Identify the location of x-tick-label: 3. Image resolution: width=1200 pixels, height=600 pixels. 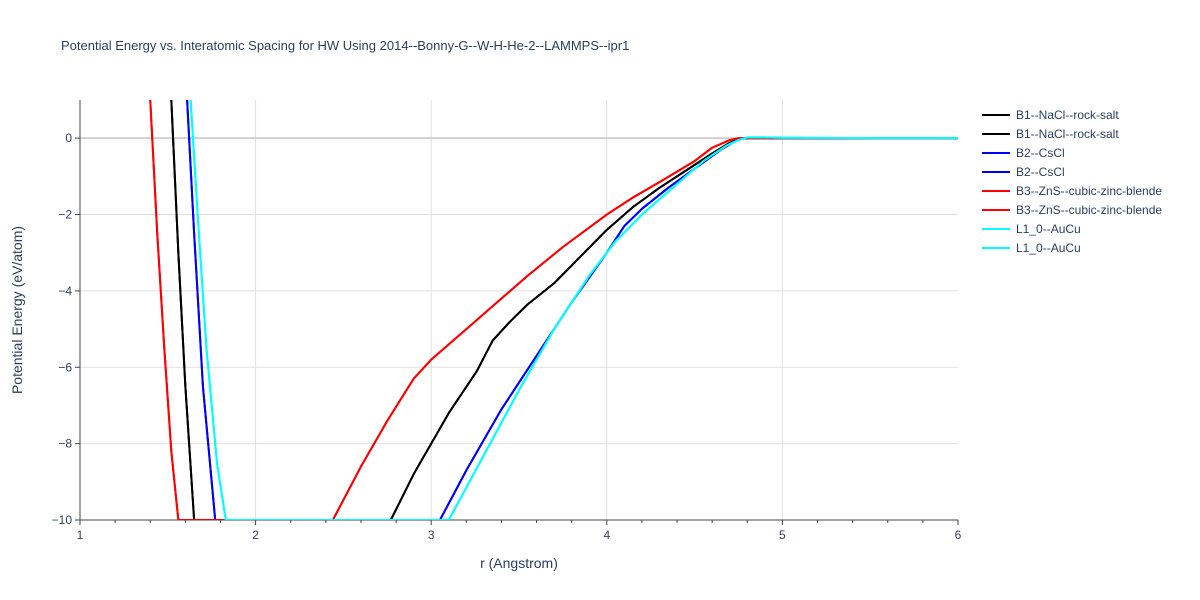
(431, 535).